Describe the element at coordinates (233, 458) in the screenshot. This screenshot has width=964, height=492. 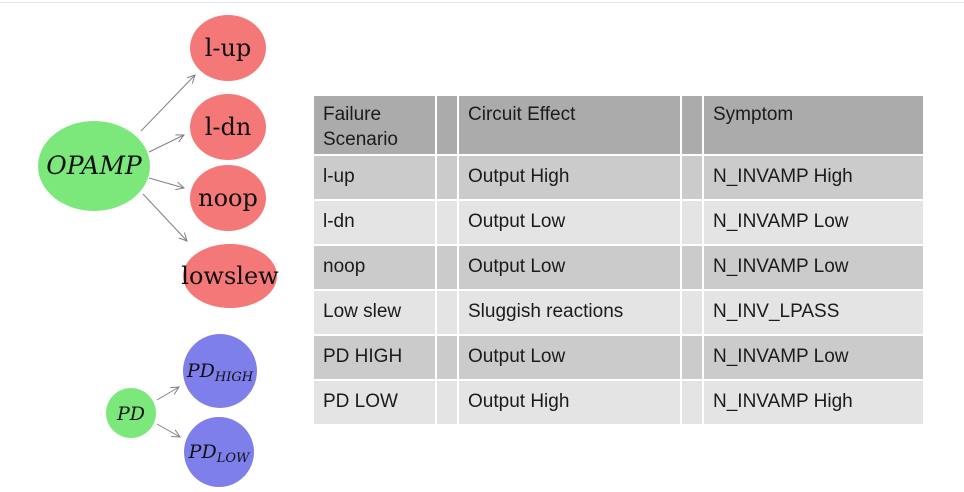
I see `pdlow-subscript: LOW` at that location.